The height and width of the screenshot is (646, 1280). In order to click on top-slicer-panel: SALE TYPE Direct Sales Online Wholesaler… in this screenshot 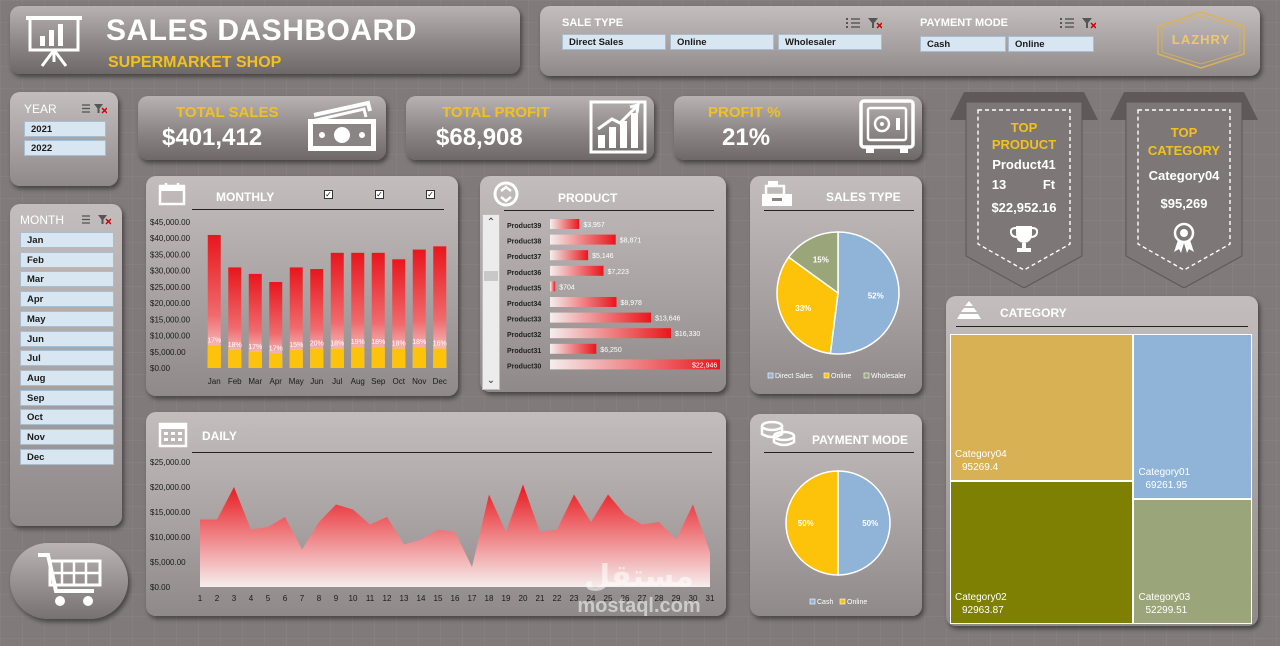, I will do `click(900, 41)`.